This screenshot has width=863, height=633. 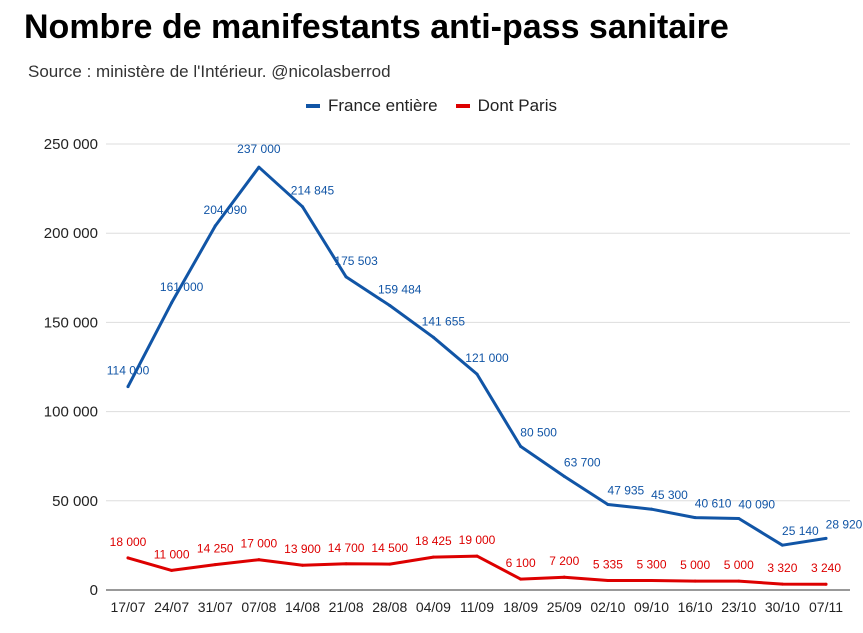 I want to click on data-label-paris: 13 900, so click(x=302, y=549).